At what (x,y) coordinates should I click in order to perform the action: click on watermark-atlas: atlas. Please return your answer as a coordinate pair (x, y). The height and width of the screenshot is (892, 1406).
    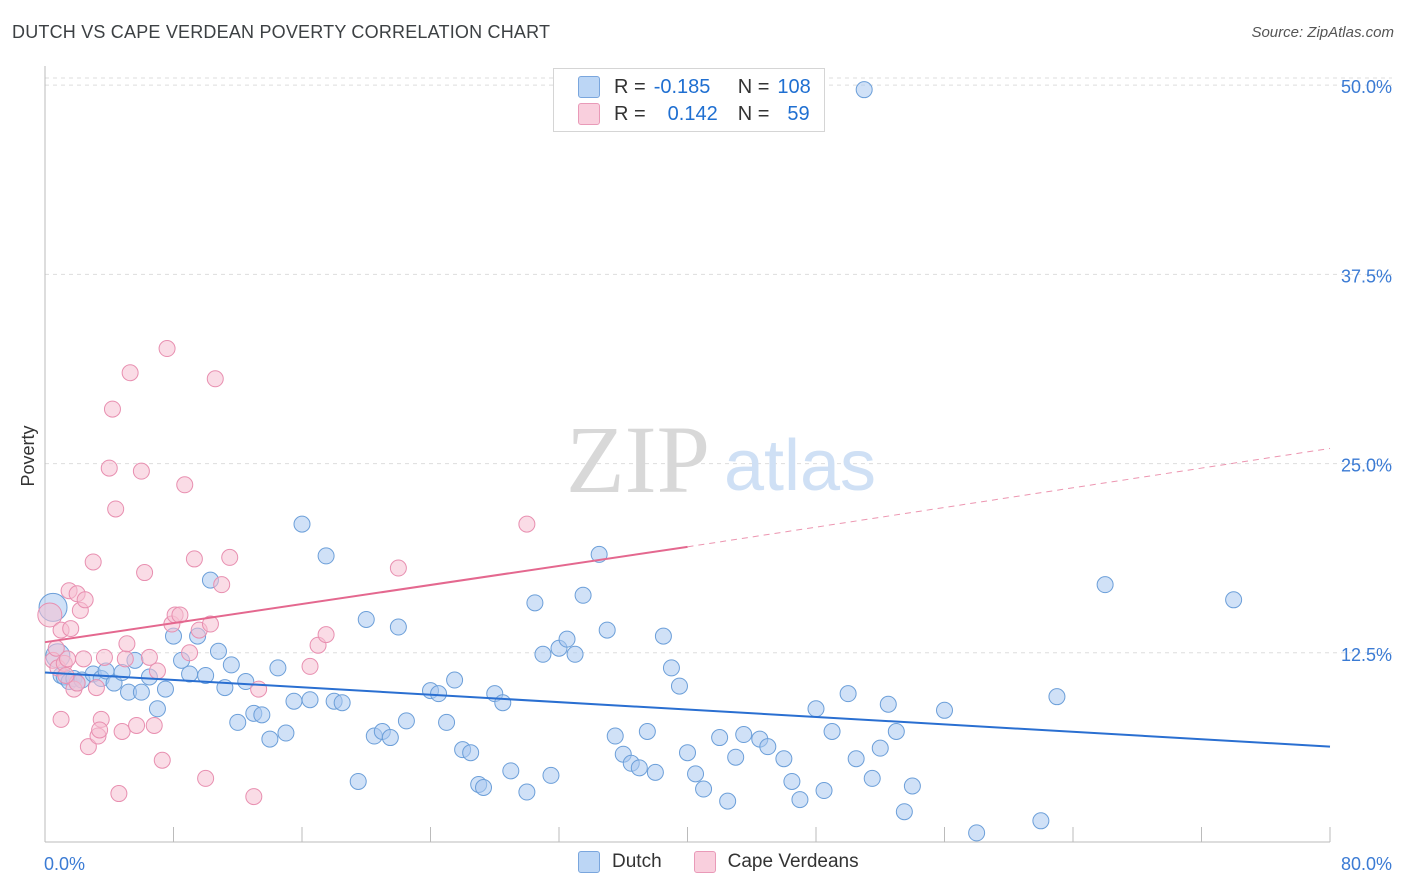
    Looking at the image, I should click on (800, 466).